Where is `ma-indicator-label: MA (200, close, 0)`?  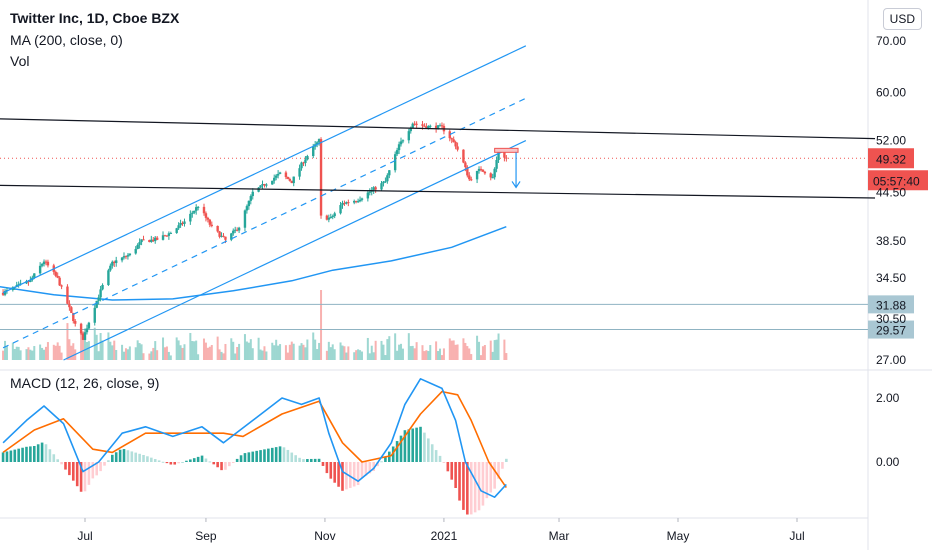 ma-indicator-label: MA (200, close, 0) is located at coordinates (66, 40).